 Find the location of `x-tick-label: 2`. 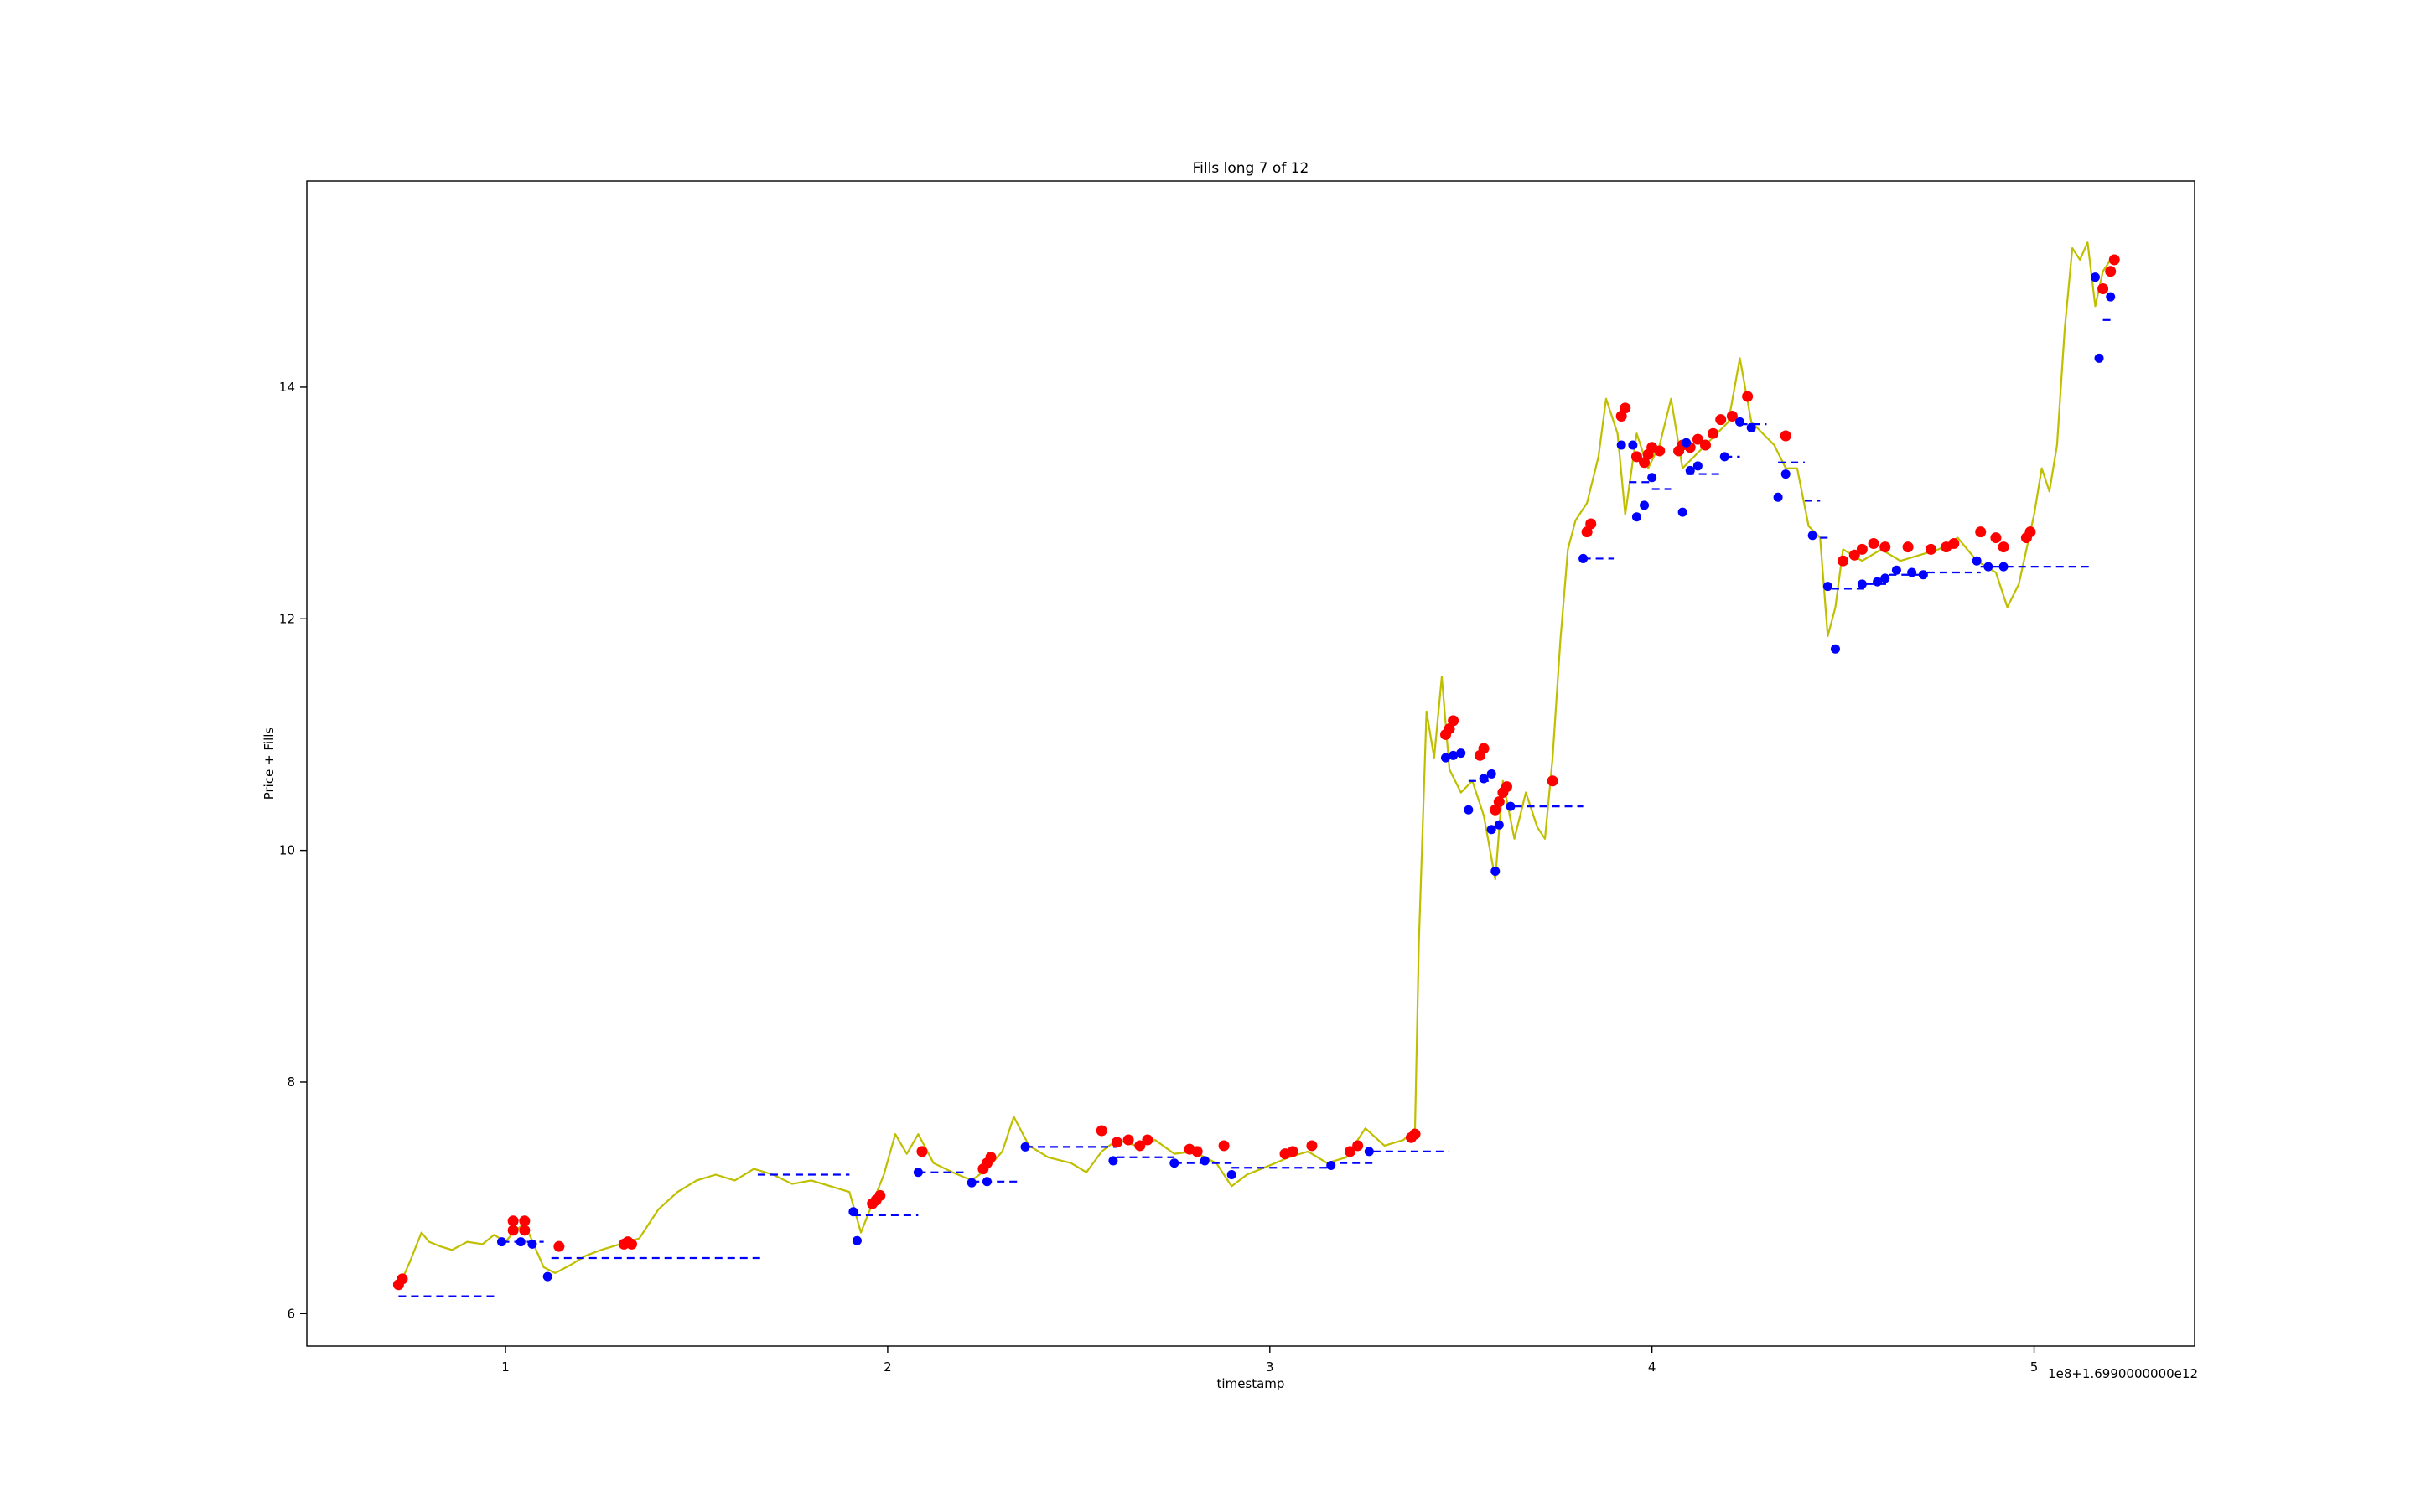

x-tick-label: 2 is located at coordinates (888, 1367).